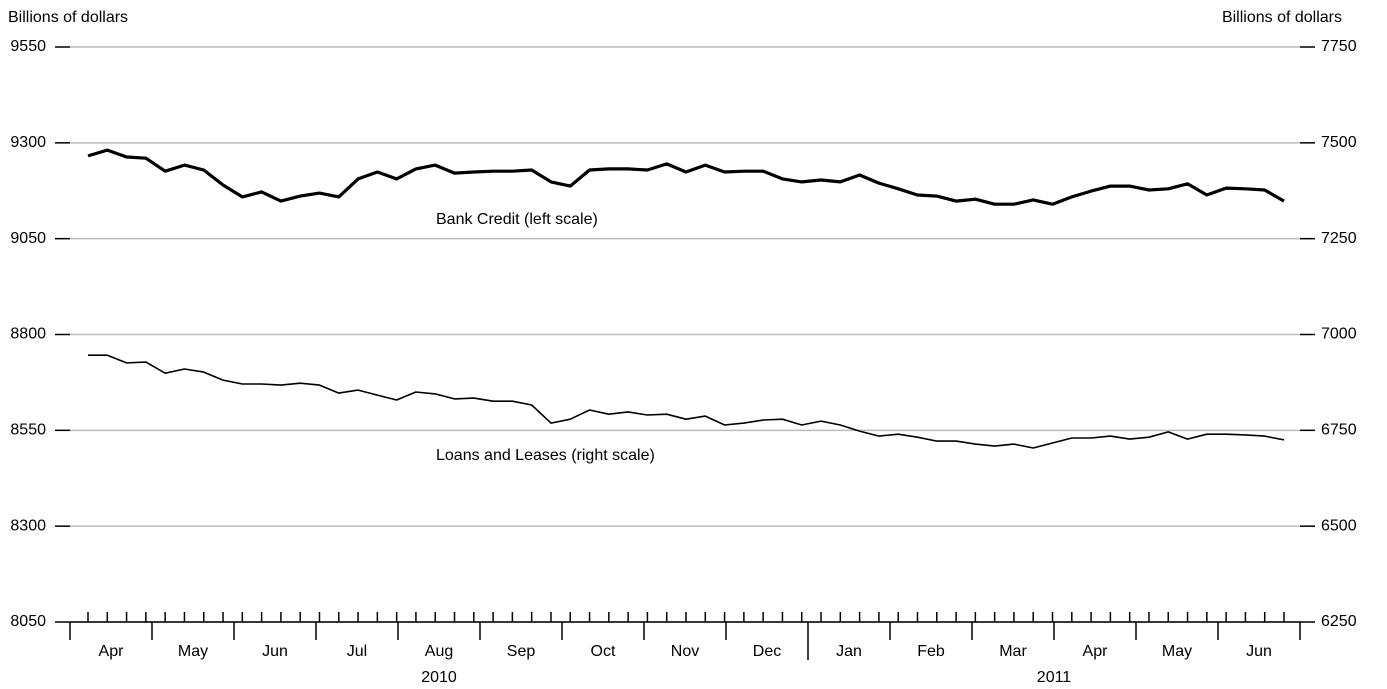 Image resolution: width=1387 pixels, height=689 pixels. What do you see at coordinates (357, 651) in the screenshot?
I see `x-tick-label: Jul` at bounding box center [357, 651].